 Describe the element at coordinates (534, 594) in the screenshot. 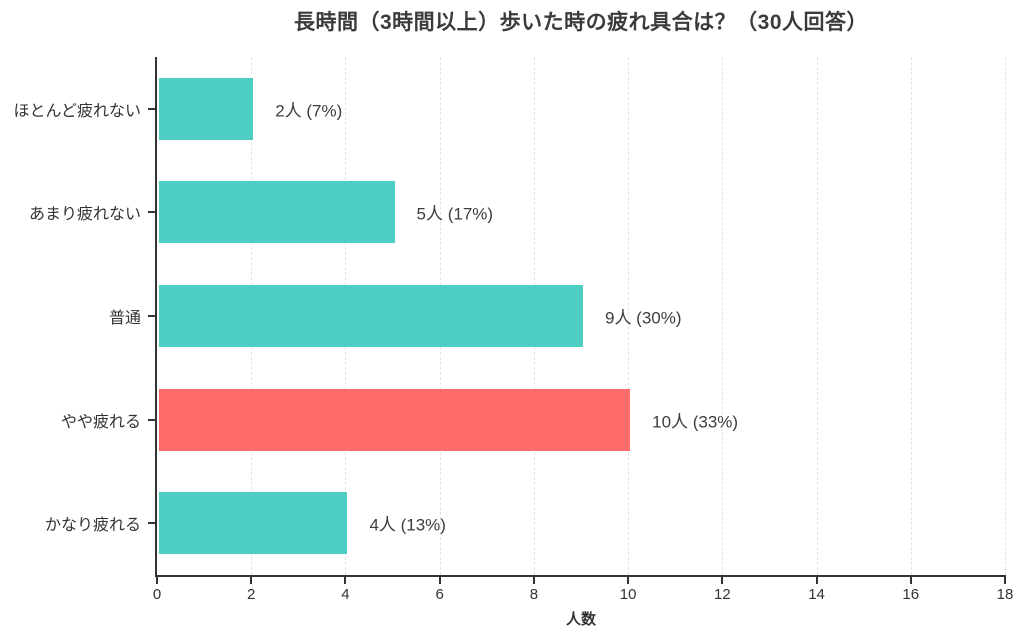

I see `x-tick-label: 8` at that location.